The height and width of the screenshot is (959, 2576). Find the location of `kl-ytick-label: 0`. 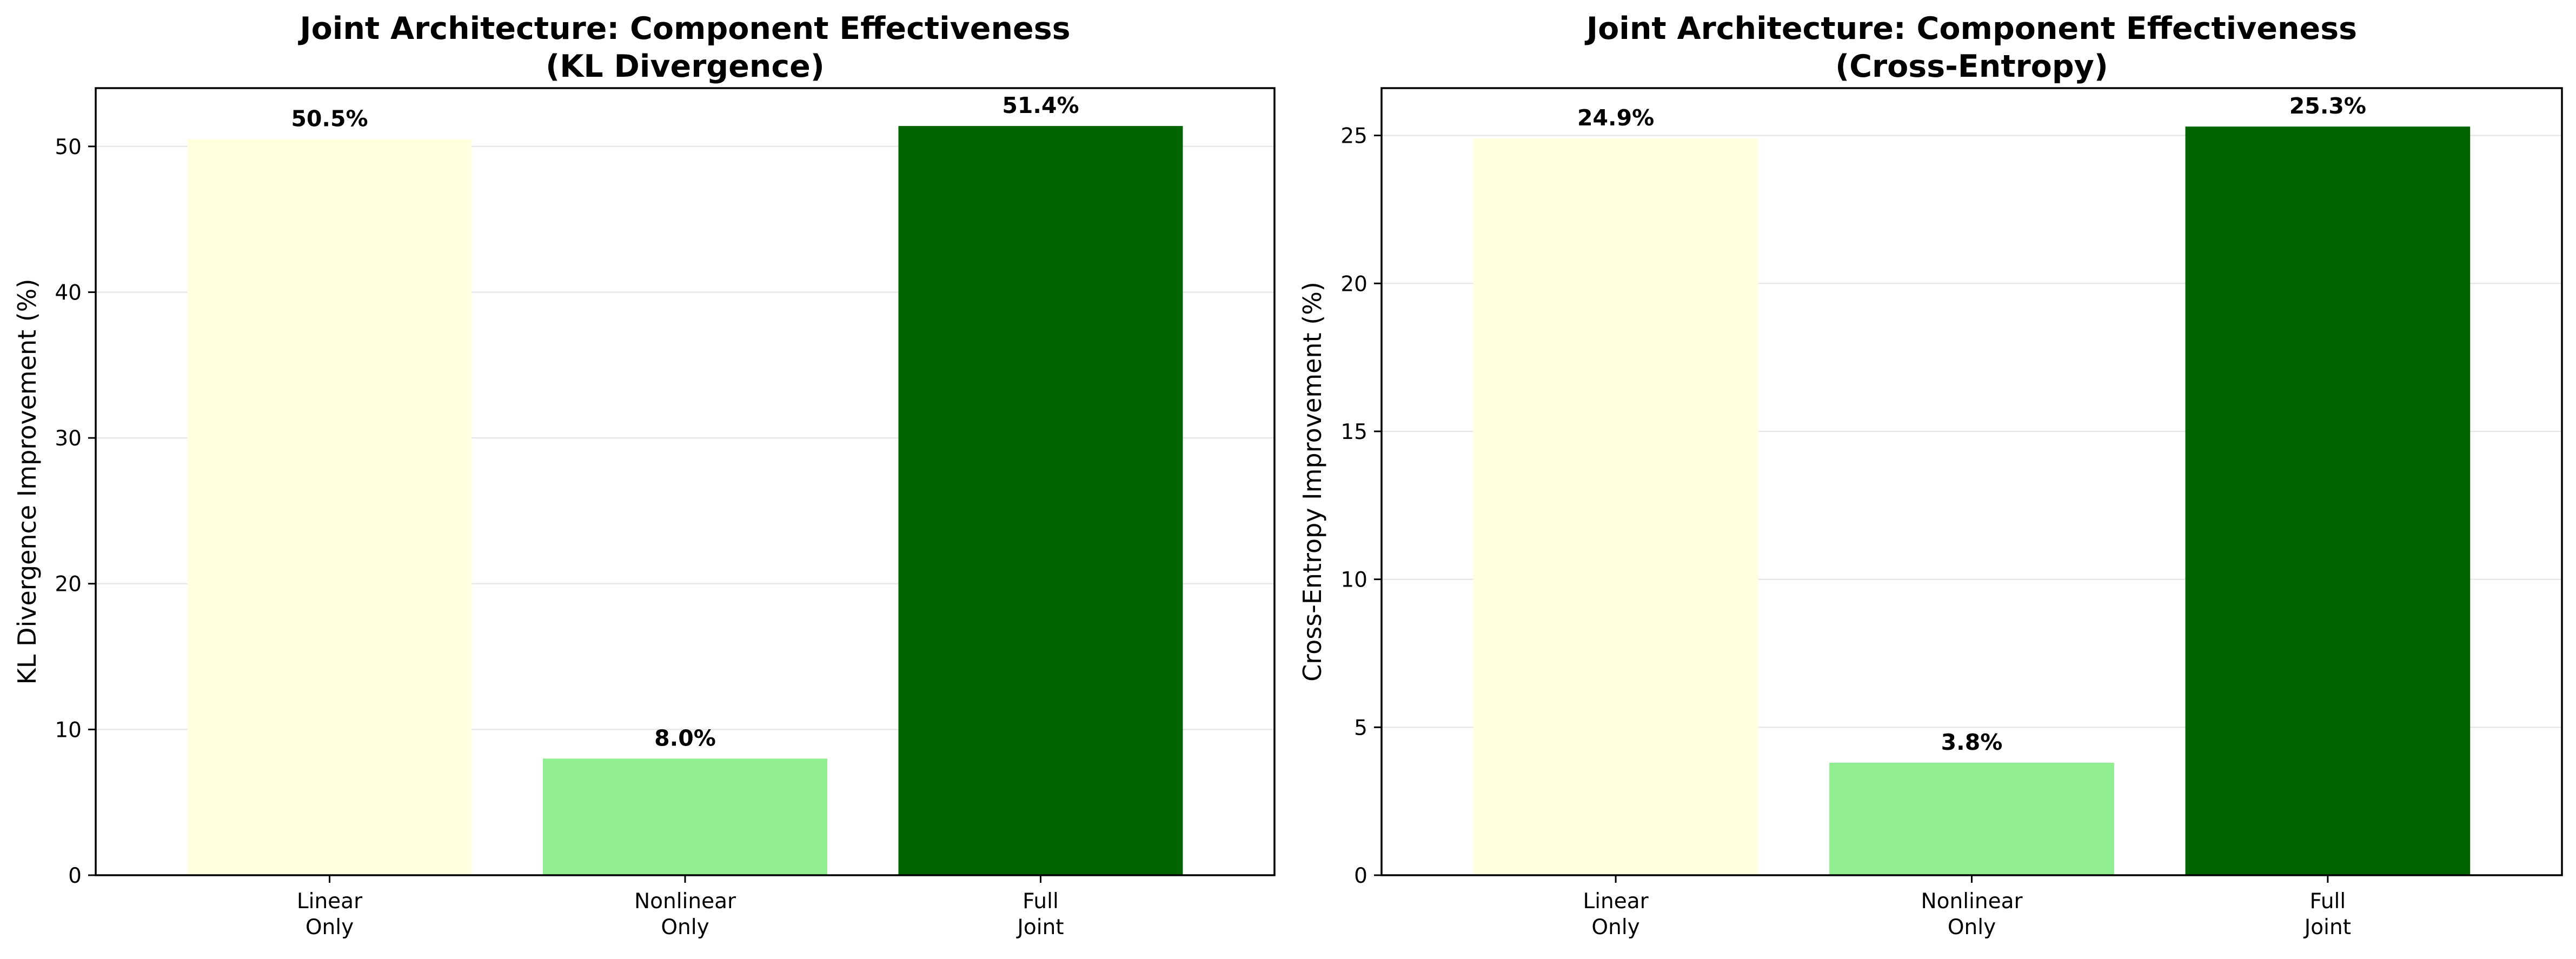

kl-ytick-label: 0 is located at coordinates (75, 876).